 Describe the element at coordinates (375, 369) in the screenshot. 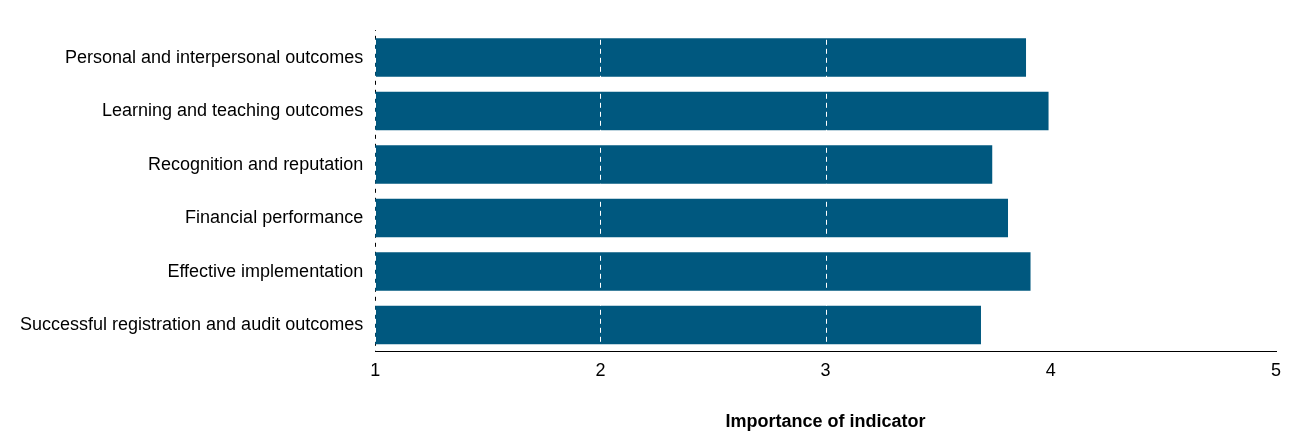

I see `x-tick-label: 1` at that location.